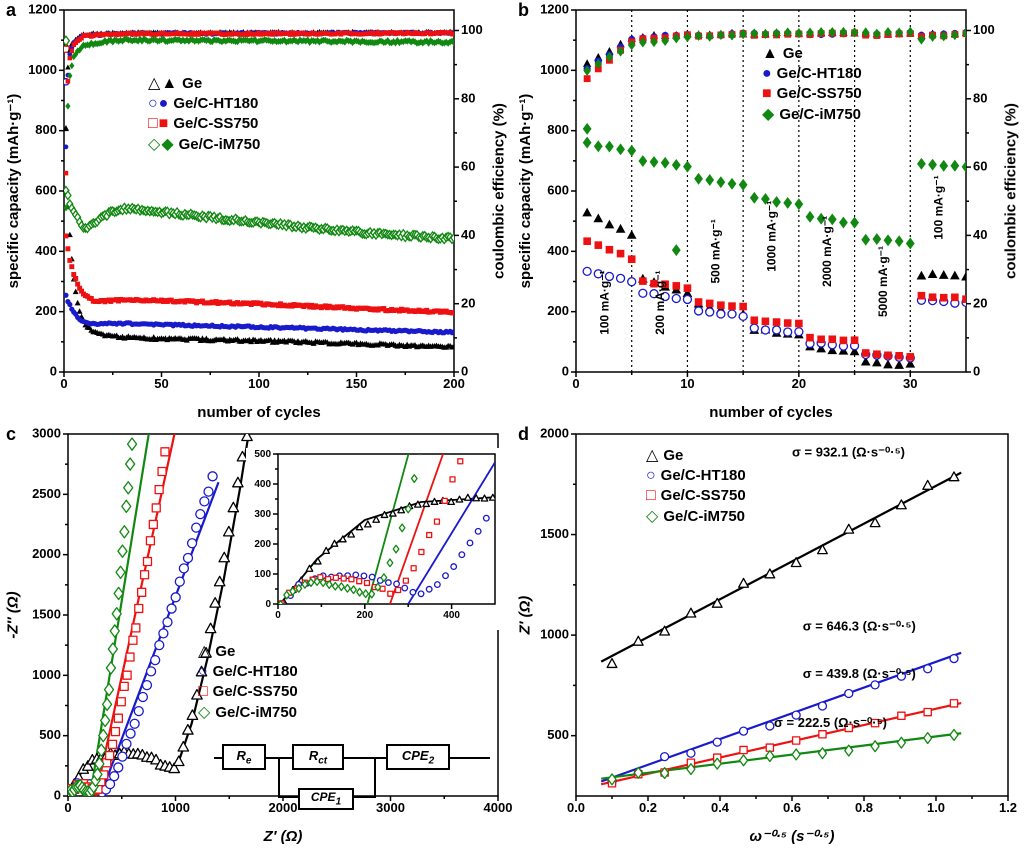 This screenshot has width=1024, height=848. I want to click on panel-letter: a, so click(11, 10).